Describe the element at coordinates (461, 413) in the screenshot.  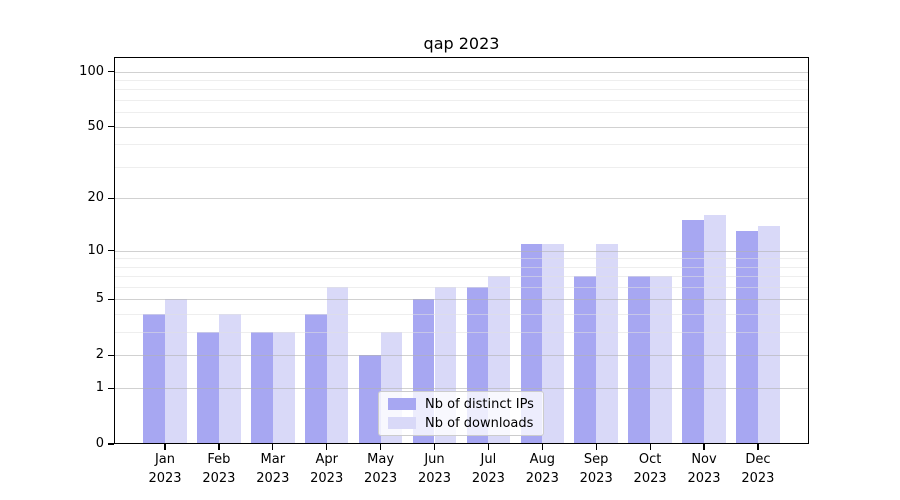
I see `legend: Nb of distinct IPs Nb of downloads` at that location.